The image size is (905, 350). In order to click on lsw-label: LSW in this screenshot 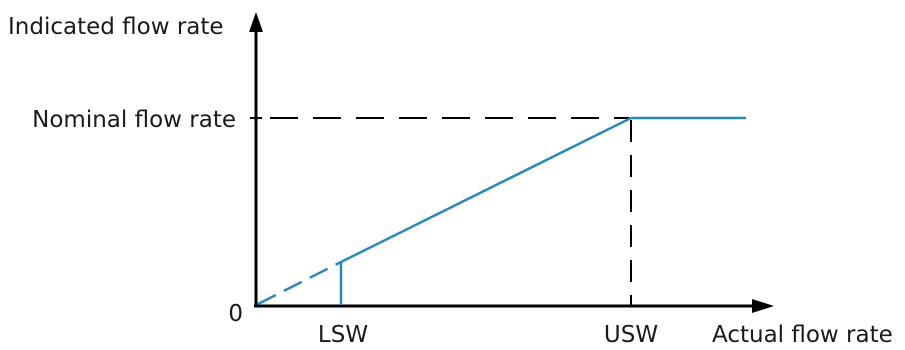, I will do `click(343, 335)`.